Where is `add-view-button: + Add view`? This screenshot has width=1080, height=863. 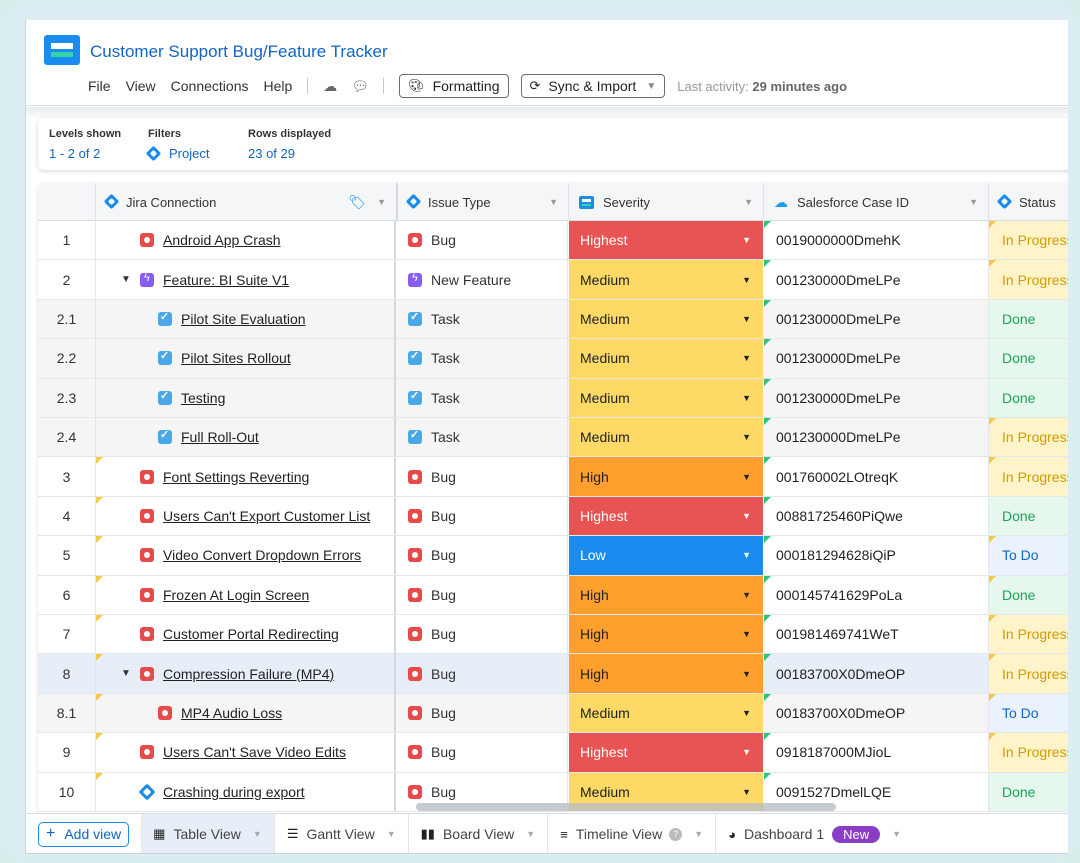 add-view-button: + Add view is located at coordinates (84, 834).